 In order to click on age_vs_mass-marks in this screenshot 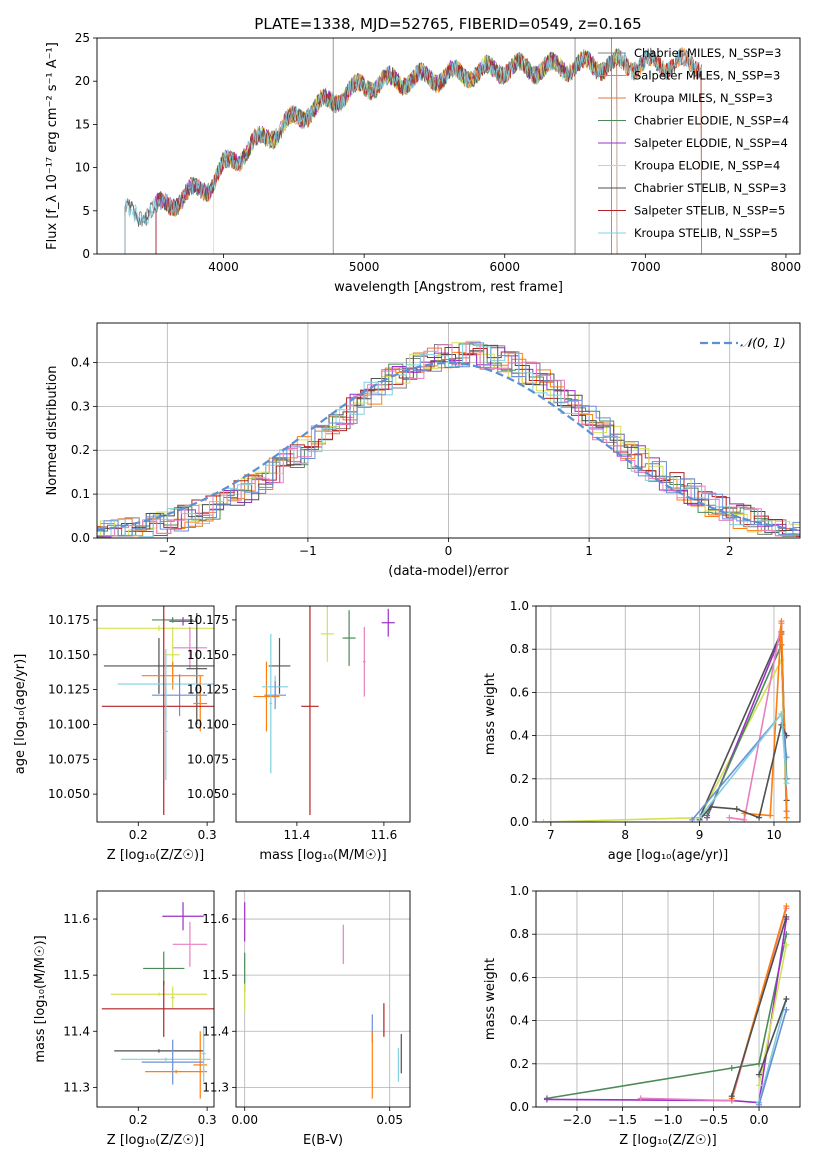, I will do `click(324, 711)`.